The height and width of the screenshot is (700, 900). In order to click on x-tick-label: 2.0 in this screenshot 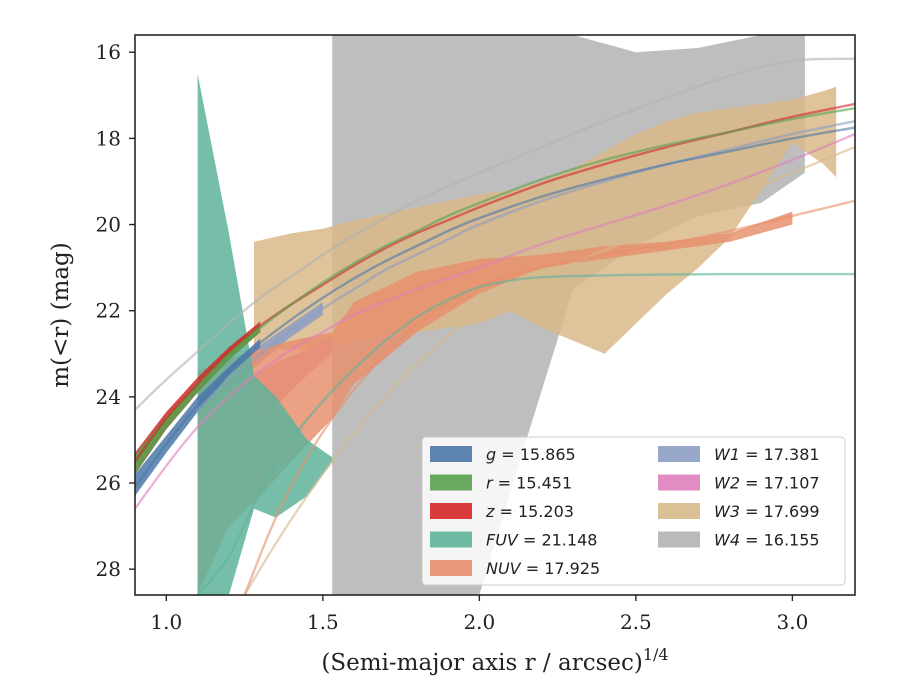, I will do `click(479, 622)`.